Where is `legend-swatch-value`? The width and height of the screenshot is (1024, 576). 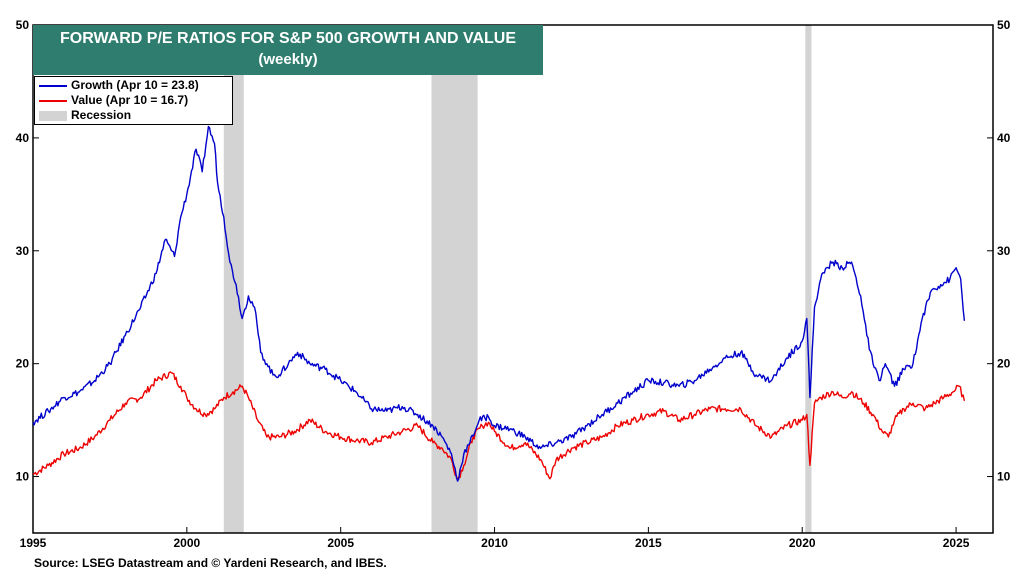
legend-swatch-value is located at coordinates (53, 100).